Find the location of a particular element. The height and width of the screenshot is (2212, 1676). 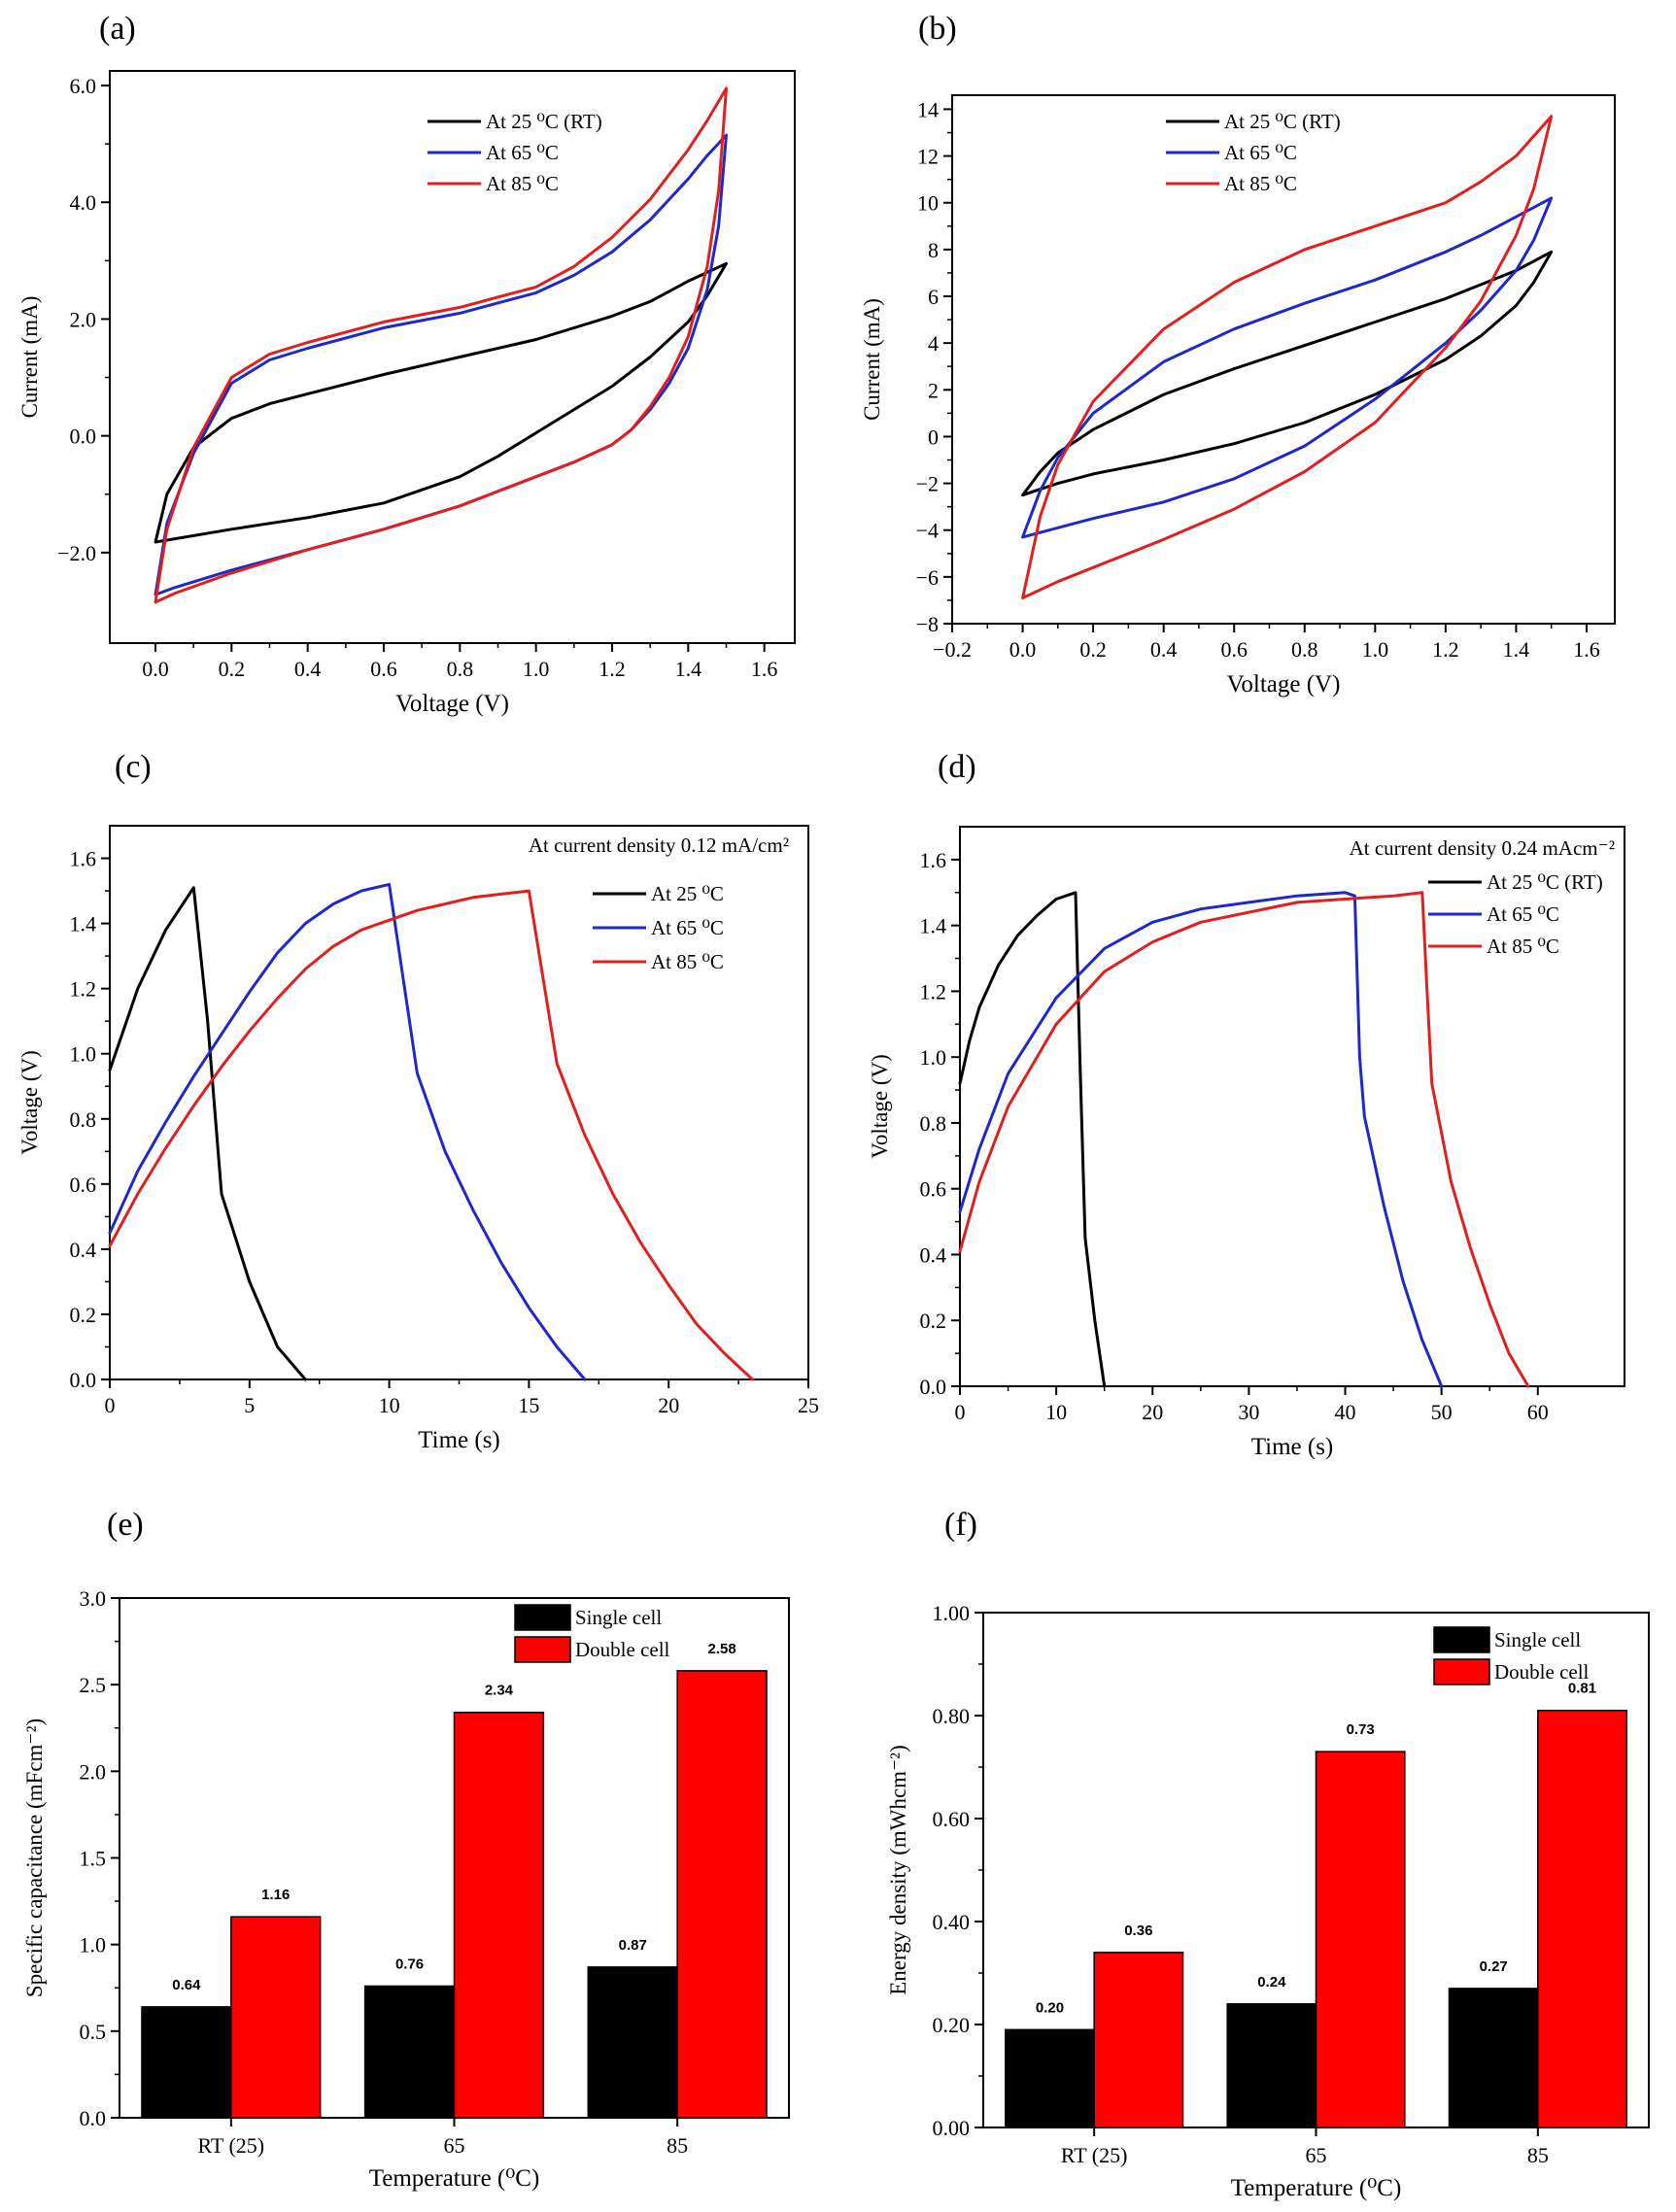

y-tick-label: 0.00 is located at coordinates (952, 2128).